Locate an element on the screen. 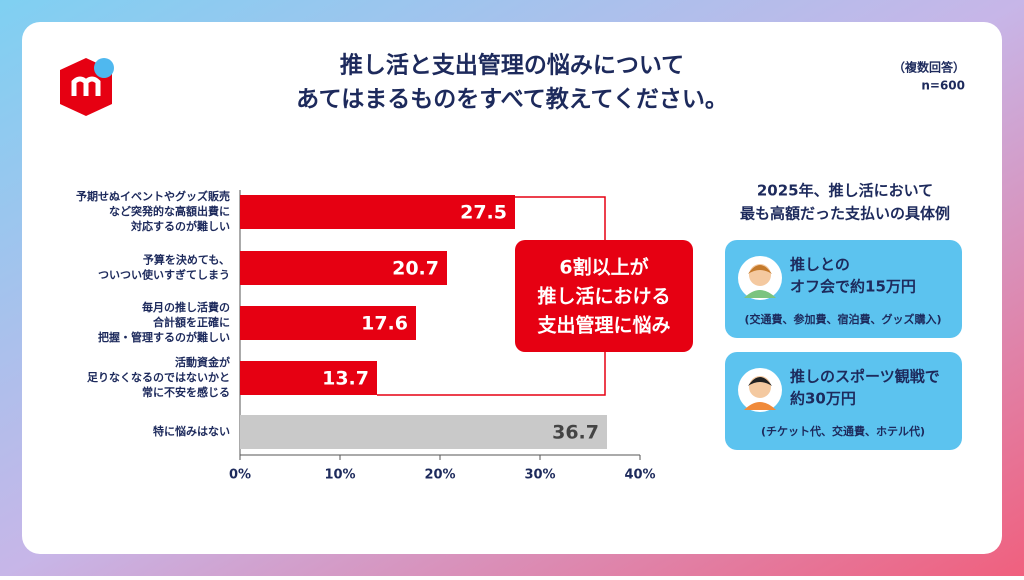 The width and height of the screenshot is (1024, 580). card-text: 推しとの is located at coordinates (820, 265).